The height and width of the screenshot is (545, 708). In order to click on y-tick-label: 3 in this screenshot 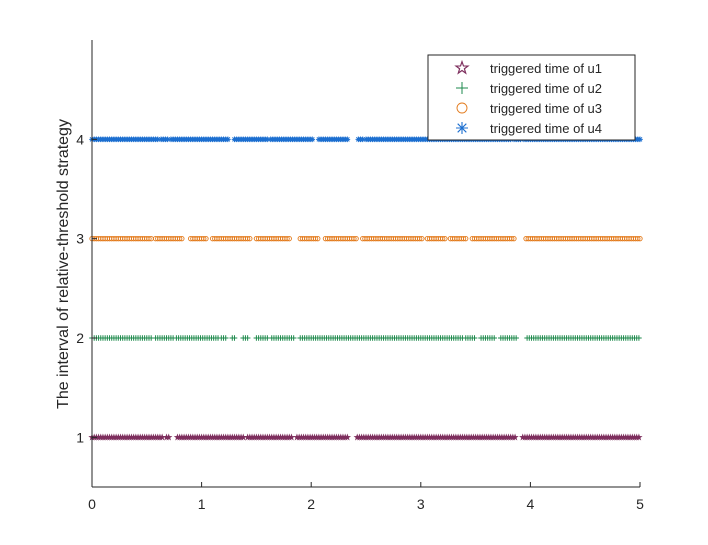, I will do `click(80, 239)`.